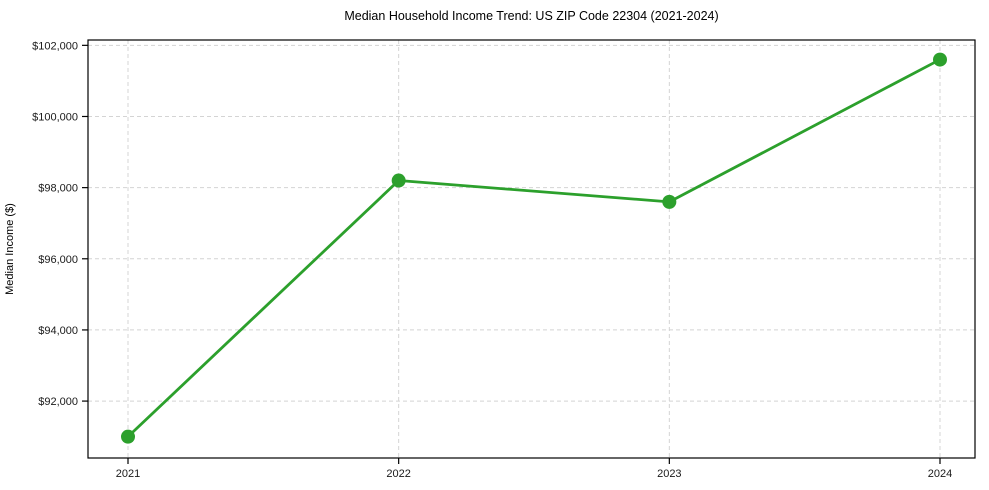 This screenshot has width=989, height=490. I want to click on y-tick-label: $94,000, so click(58, 331).